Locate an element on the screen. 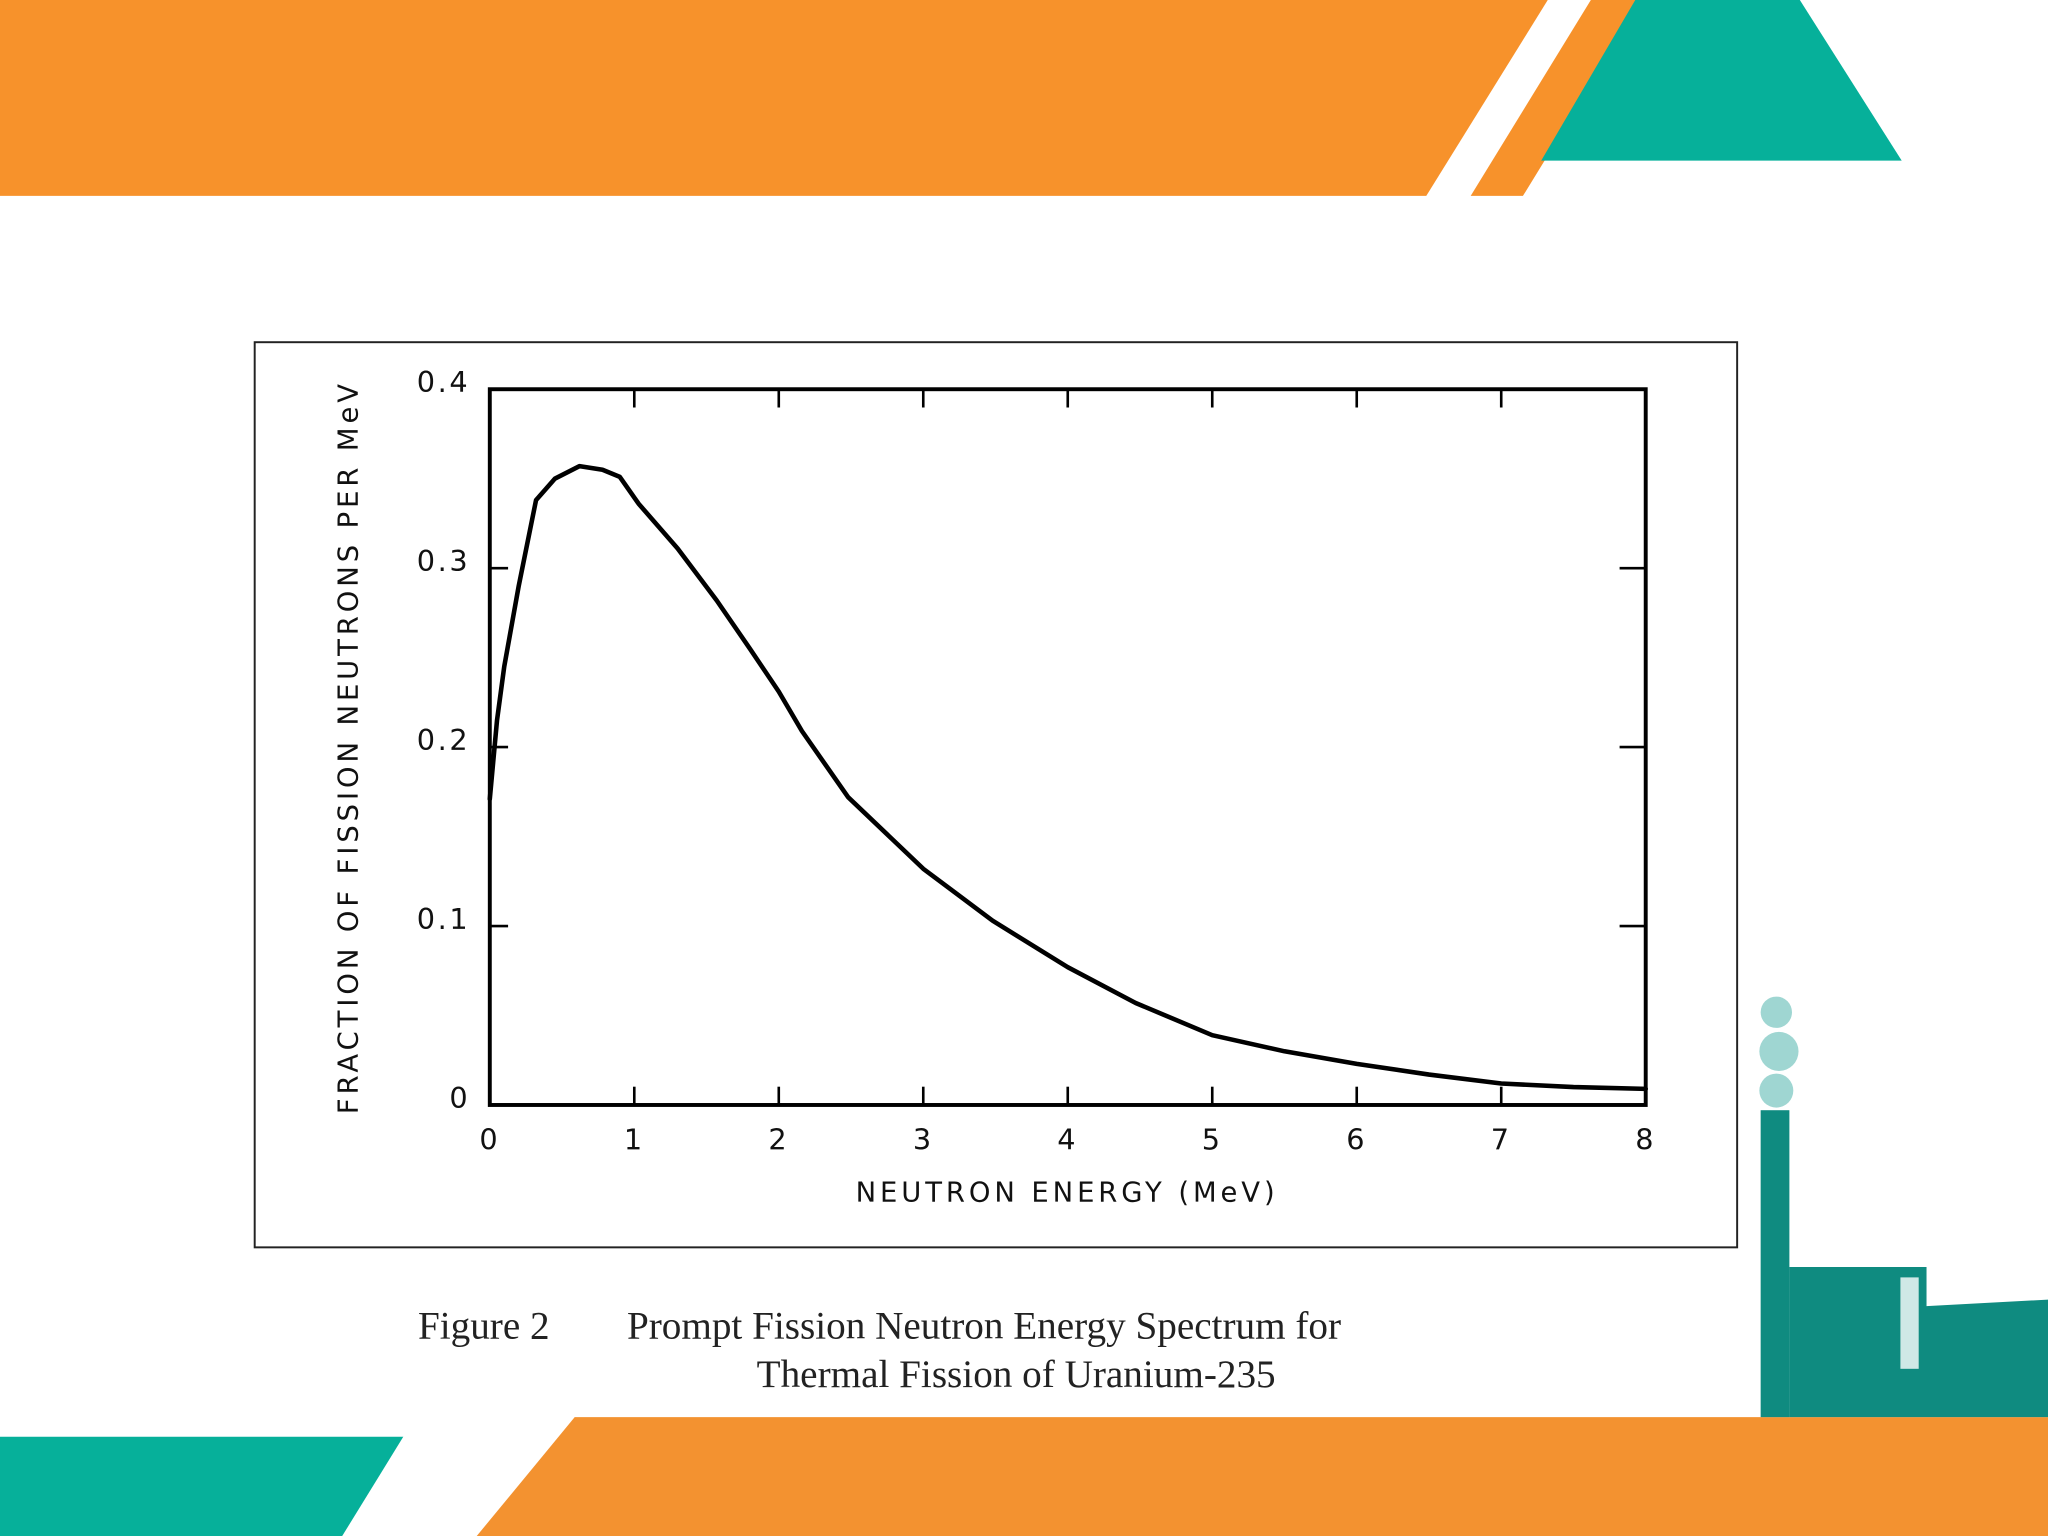  factory-window is located at coordinates (1909, 1323).